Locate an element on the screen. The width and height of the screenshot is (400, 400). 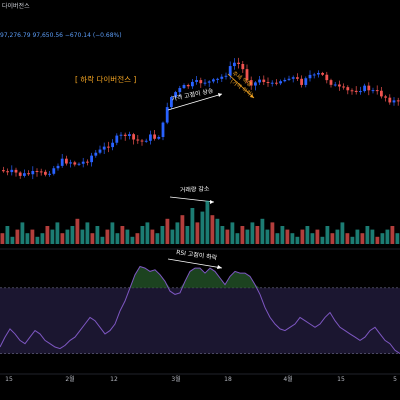
ohlc-values: 97,276.79 97,650.56 −670.14 (−0.68%) is located at coordinates (61, 35).